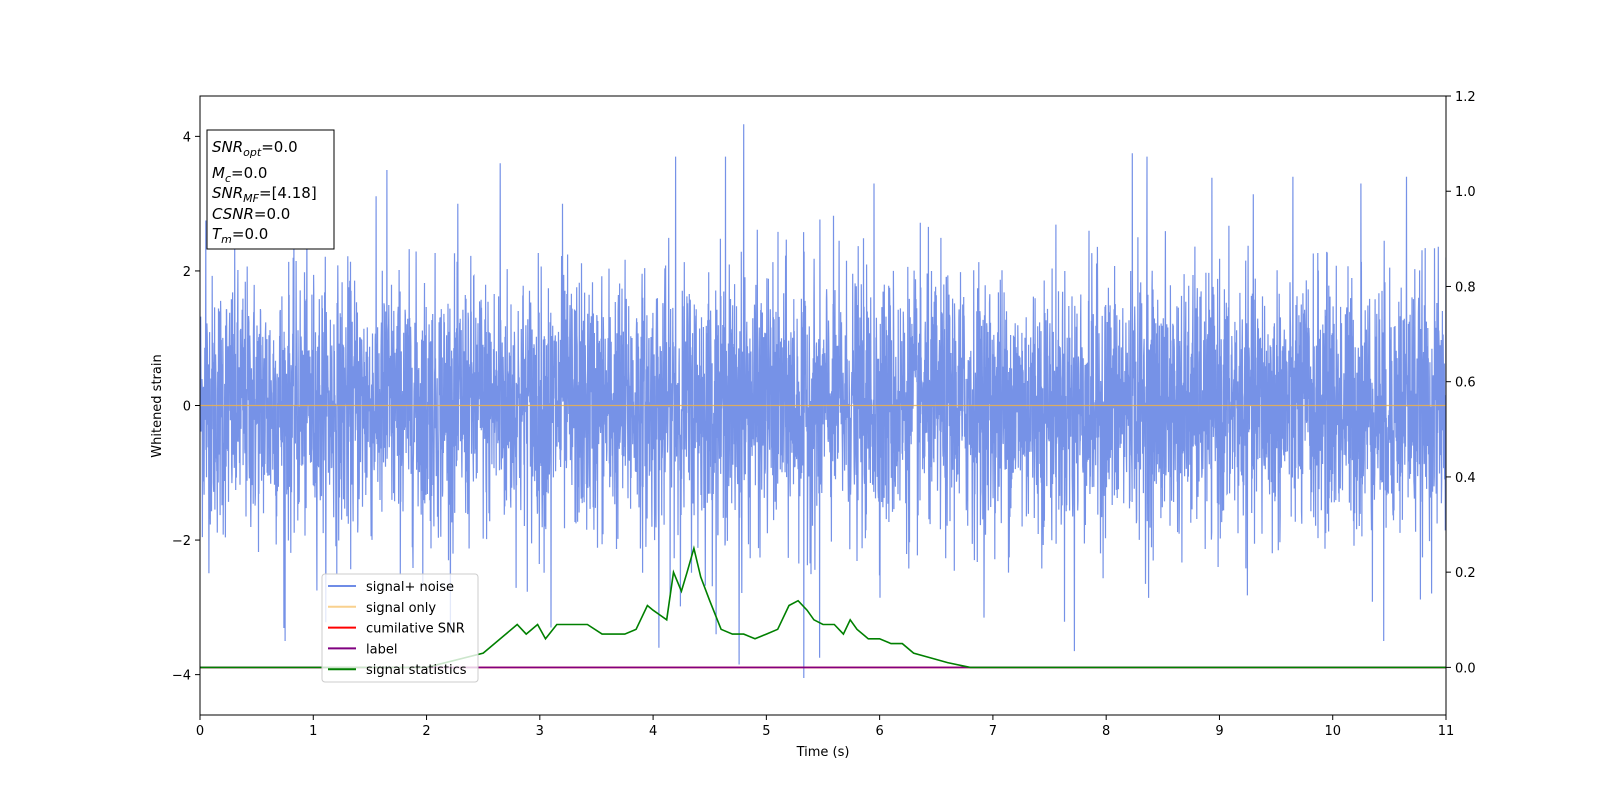  What do you see at coordinates (1446, 731) in the screenshot?
I see `x-tick-label: 11` at bounding box center [1446, 731].